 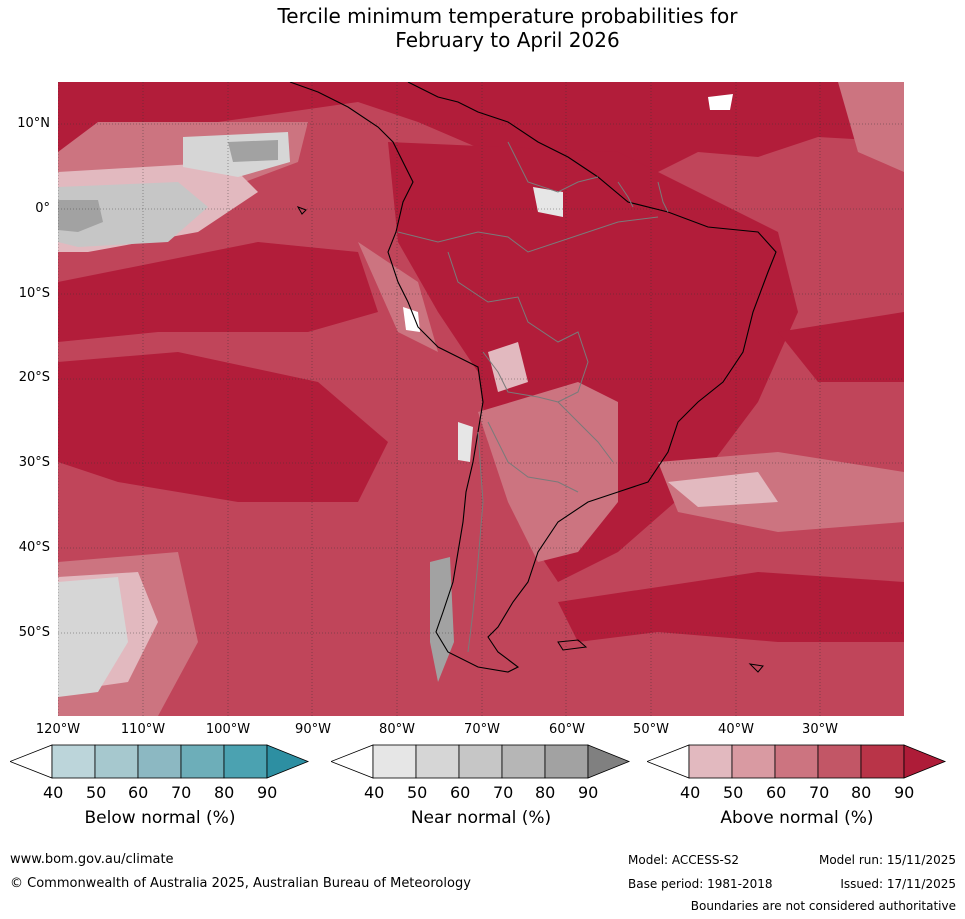 I want to click on lon-label-90w: 90°W, so click(x=313, y=729).